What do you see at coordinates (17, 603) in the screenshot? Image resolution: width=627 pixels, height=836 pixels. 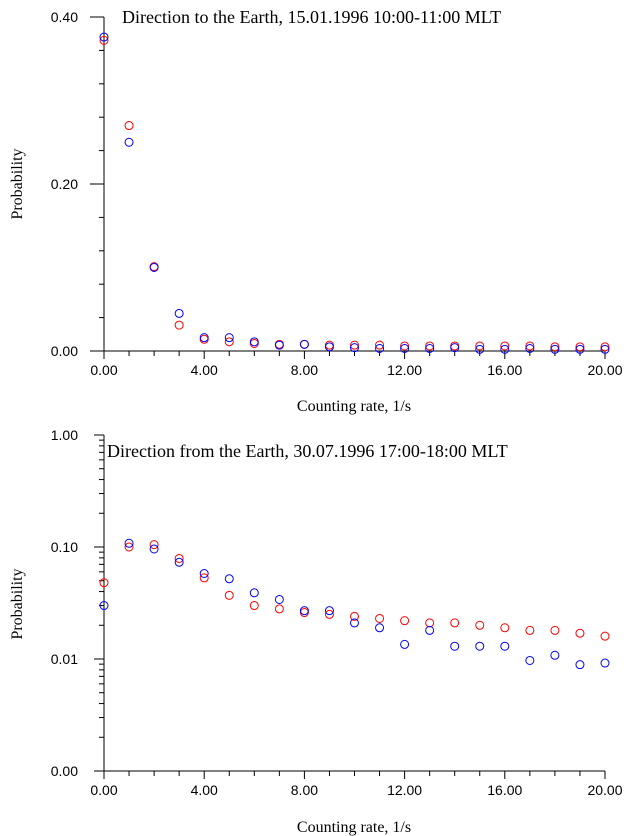 I see `chart-bottom-ylabel: Probability` at bounding box center [17, 603].